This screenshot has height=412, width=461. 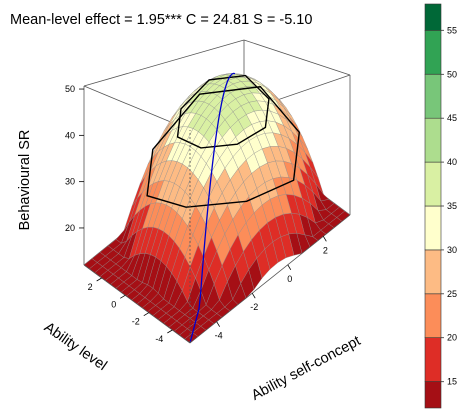 I want to click on box-edge-top-back-left, so click(x=164, y=63).